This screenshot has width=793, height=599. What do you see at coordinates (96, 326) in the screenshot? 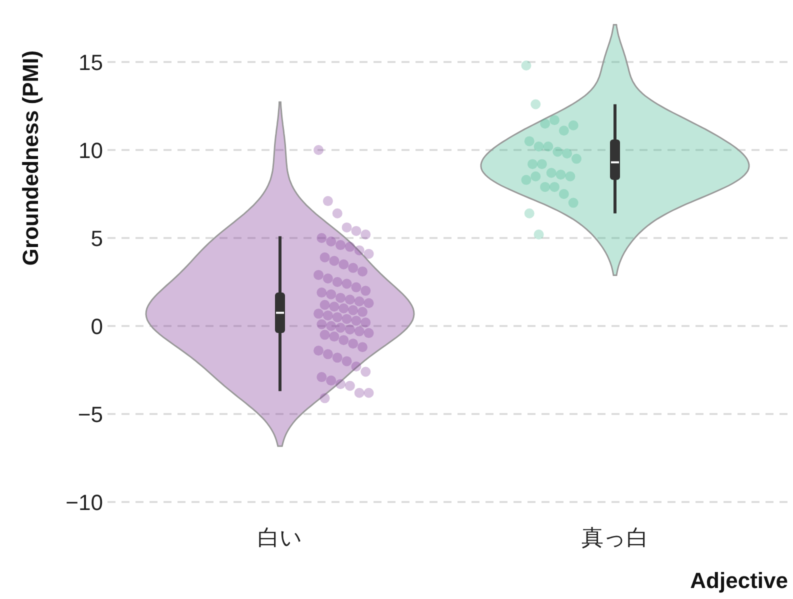
I see `y-tick-label: 0` at bounding box center [96, 326].